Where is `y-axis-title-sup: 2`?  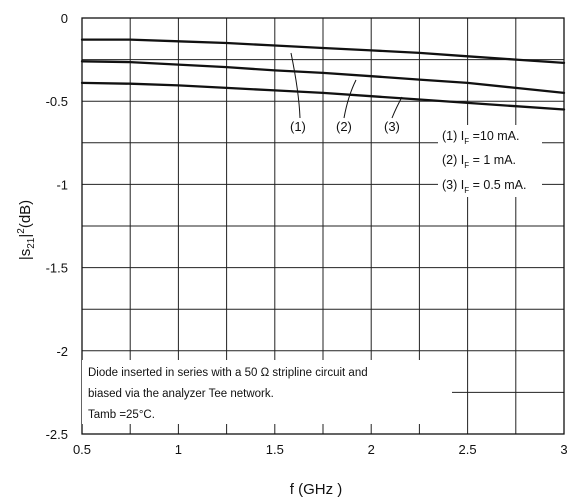 y-axis-title-sup: 2 is located at coordinates (21, 231).